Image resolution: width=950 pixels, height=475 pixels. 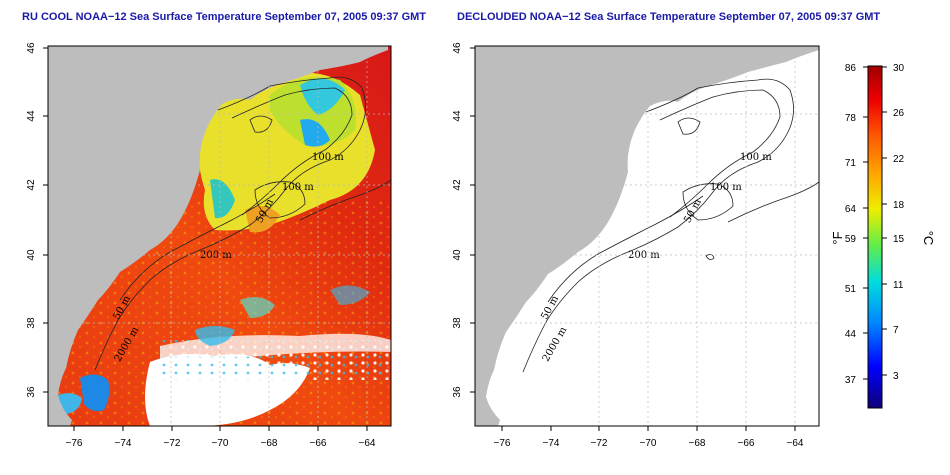 What do you see at coordinates (31, 220) in the screenshot?
I see `left-lat-ticks: 46 44 42 40 38 36` at bounding box center [31, 220].